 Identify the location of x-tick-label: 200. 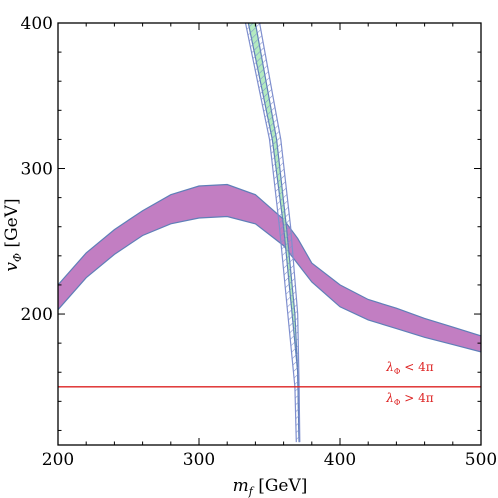
(58, 460).